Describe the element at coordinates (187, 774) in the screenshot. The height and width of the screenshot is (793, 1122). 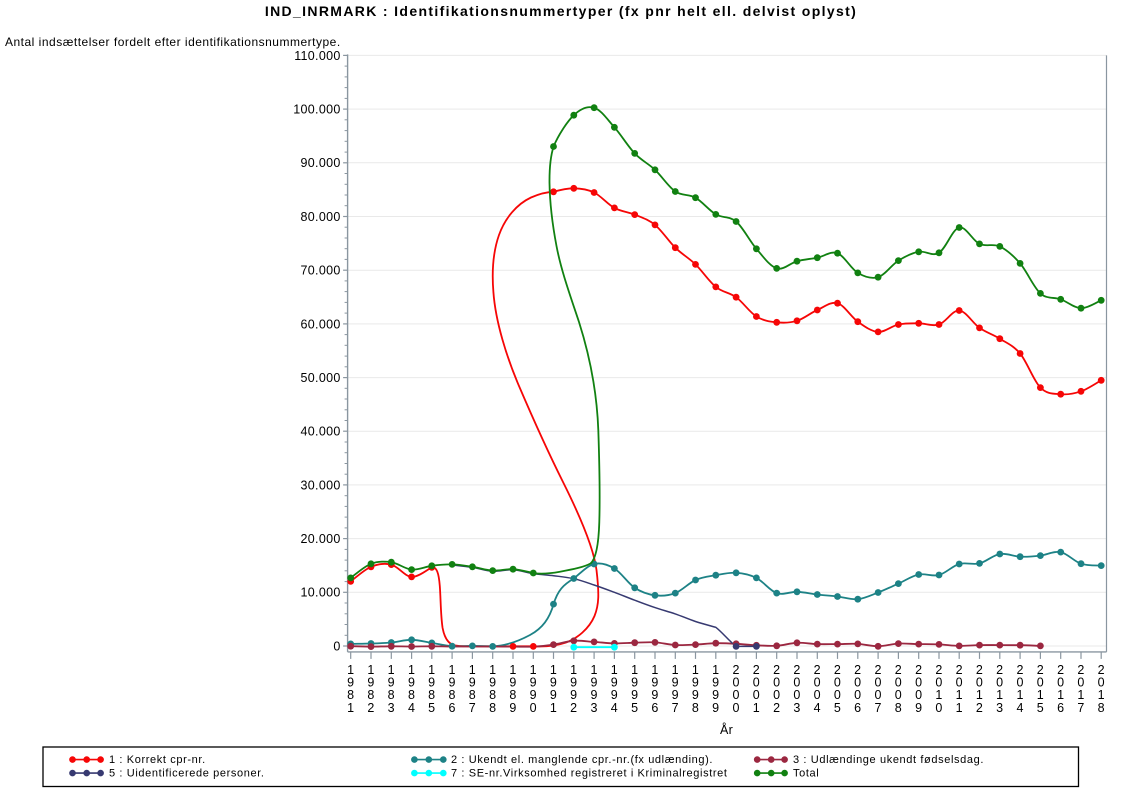
I see `svg-text: 5 : Uidentificerede personer.` at that location.